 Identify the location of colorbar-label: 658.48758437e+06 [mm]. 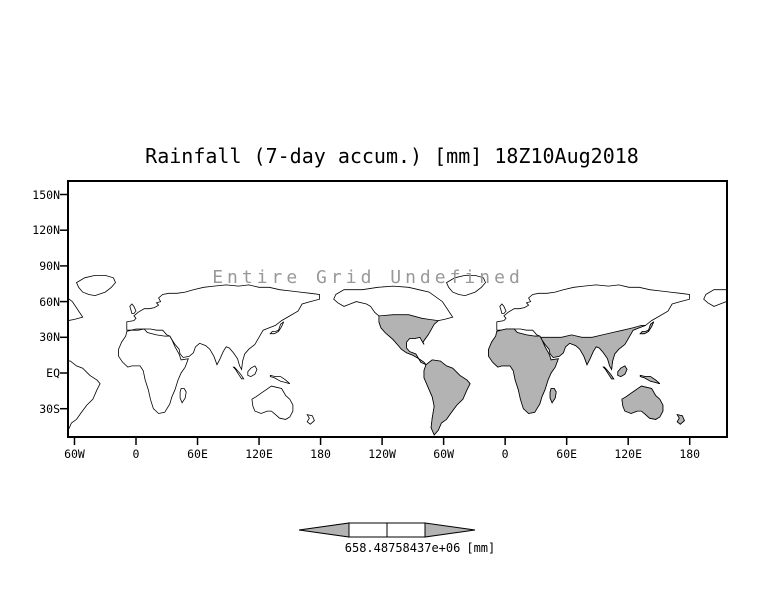
(420, 548).